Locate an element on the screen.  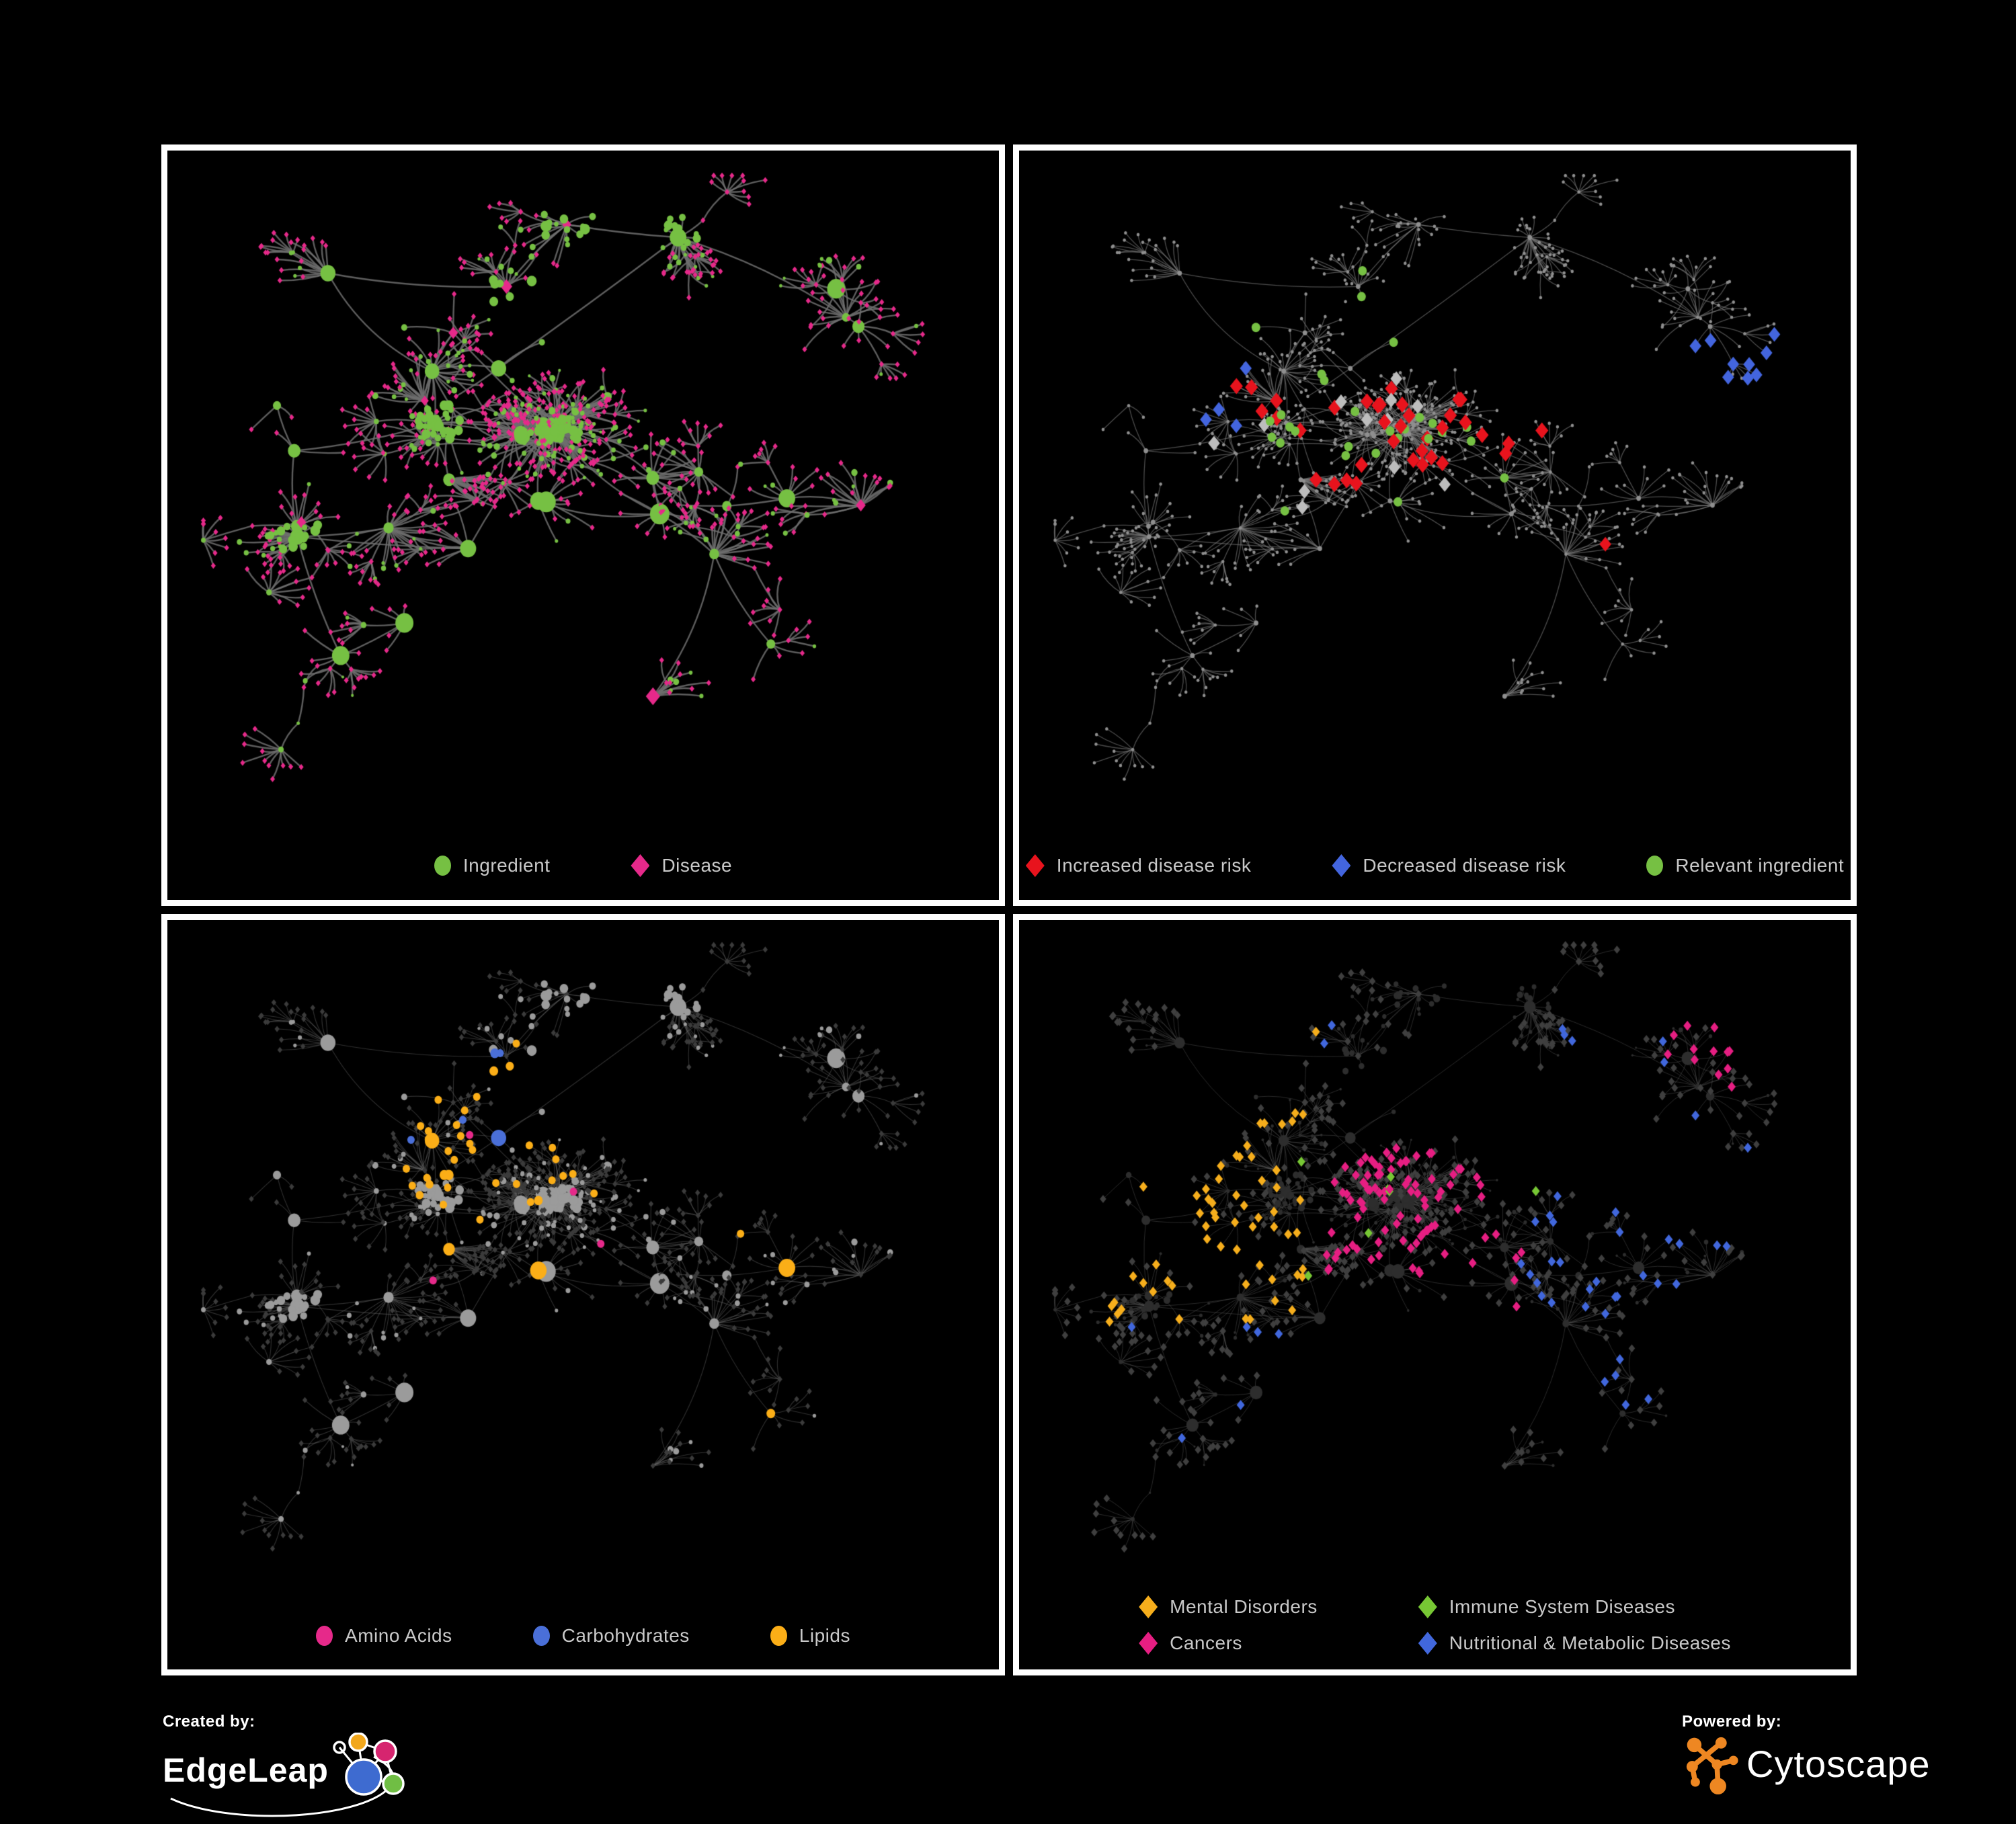
cytoscape-wordmark: Cytoscape is located at coordinates (1838, 1763).